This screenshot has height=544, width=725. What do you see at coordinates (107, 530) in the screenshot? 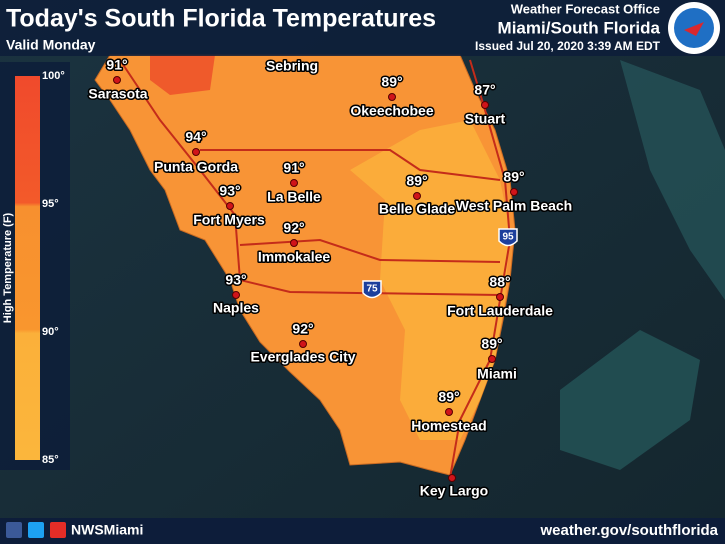
I see `social-handle: NWSMiami` at bounding box center [107, 530].